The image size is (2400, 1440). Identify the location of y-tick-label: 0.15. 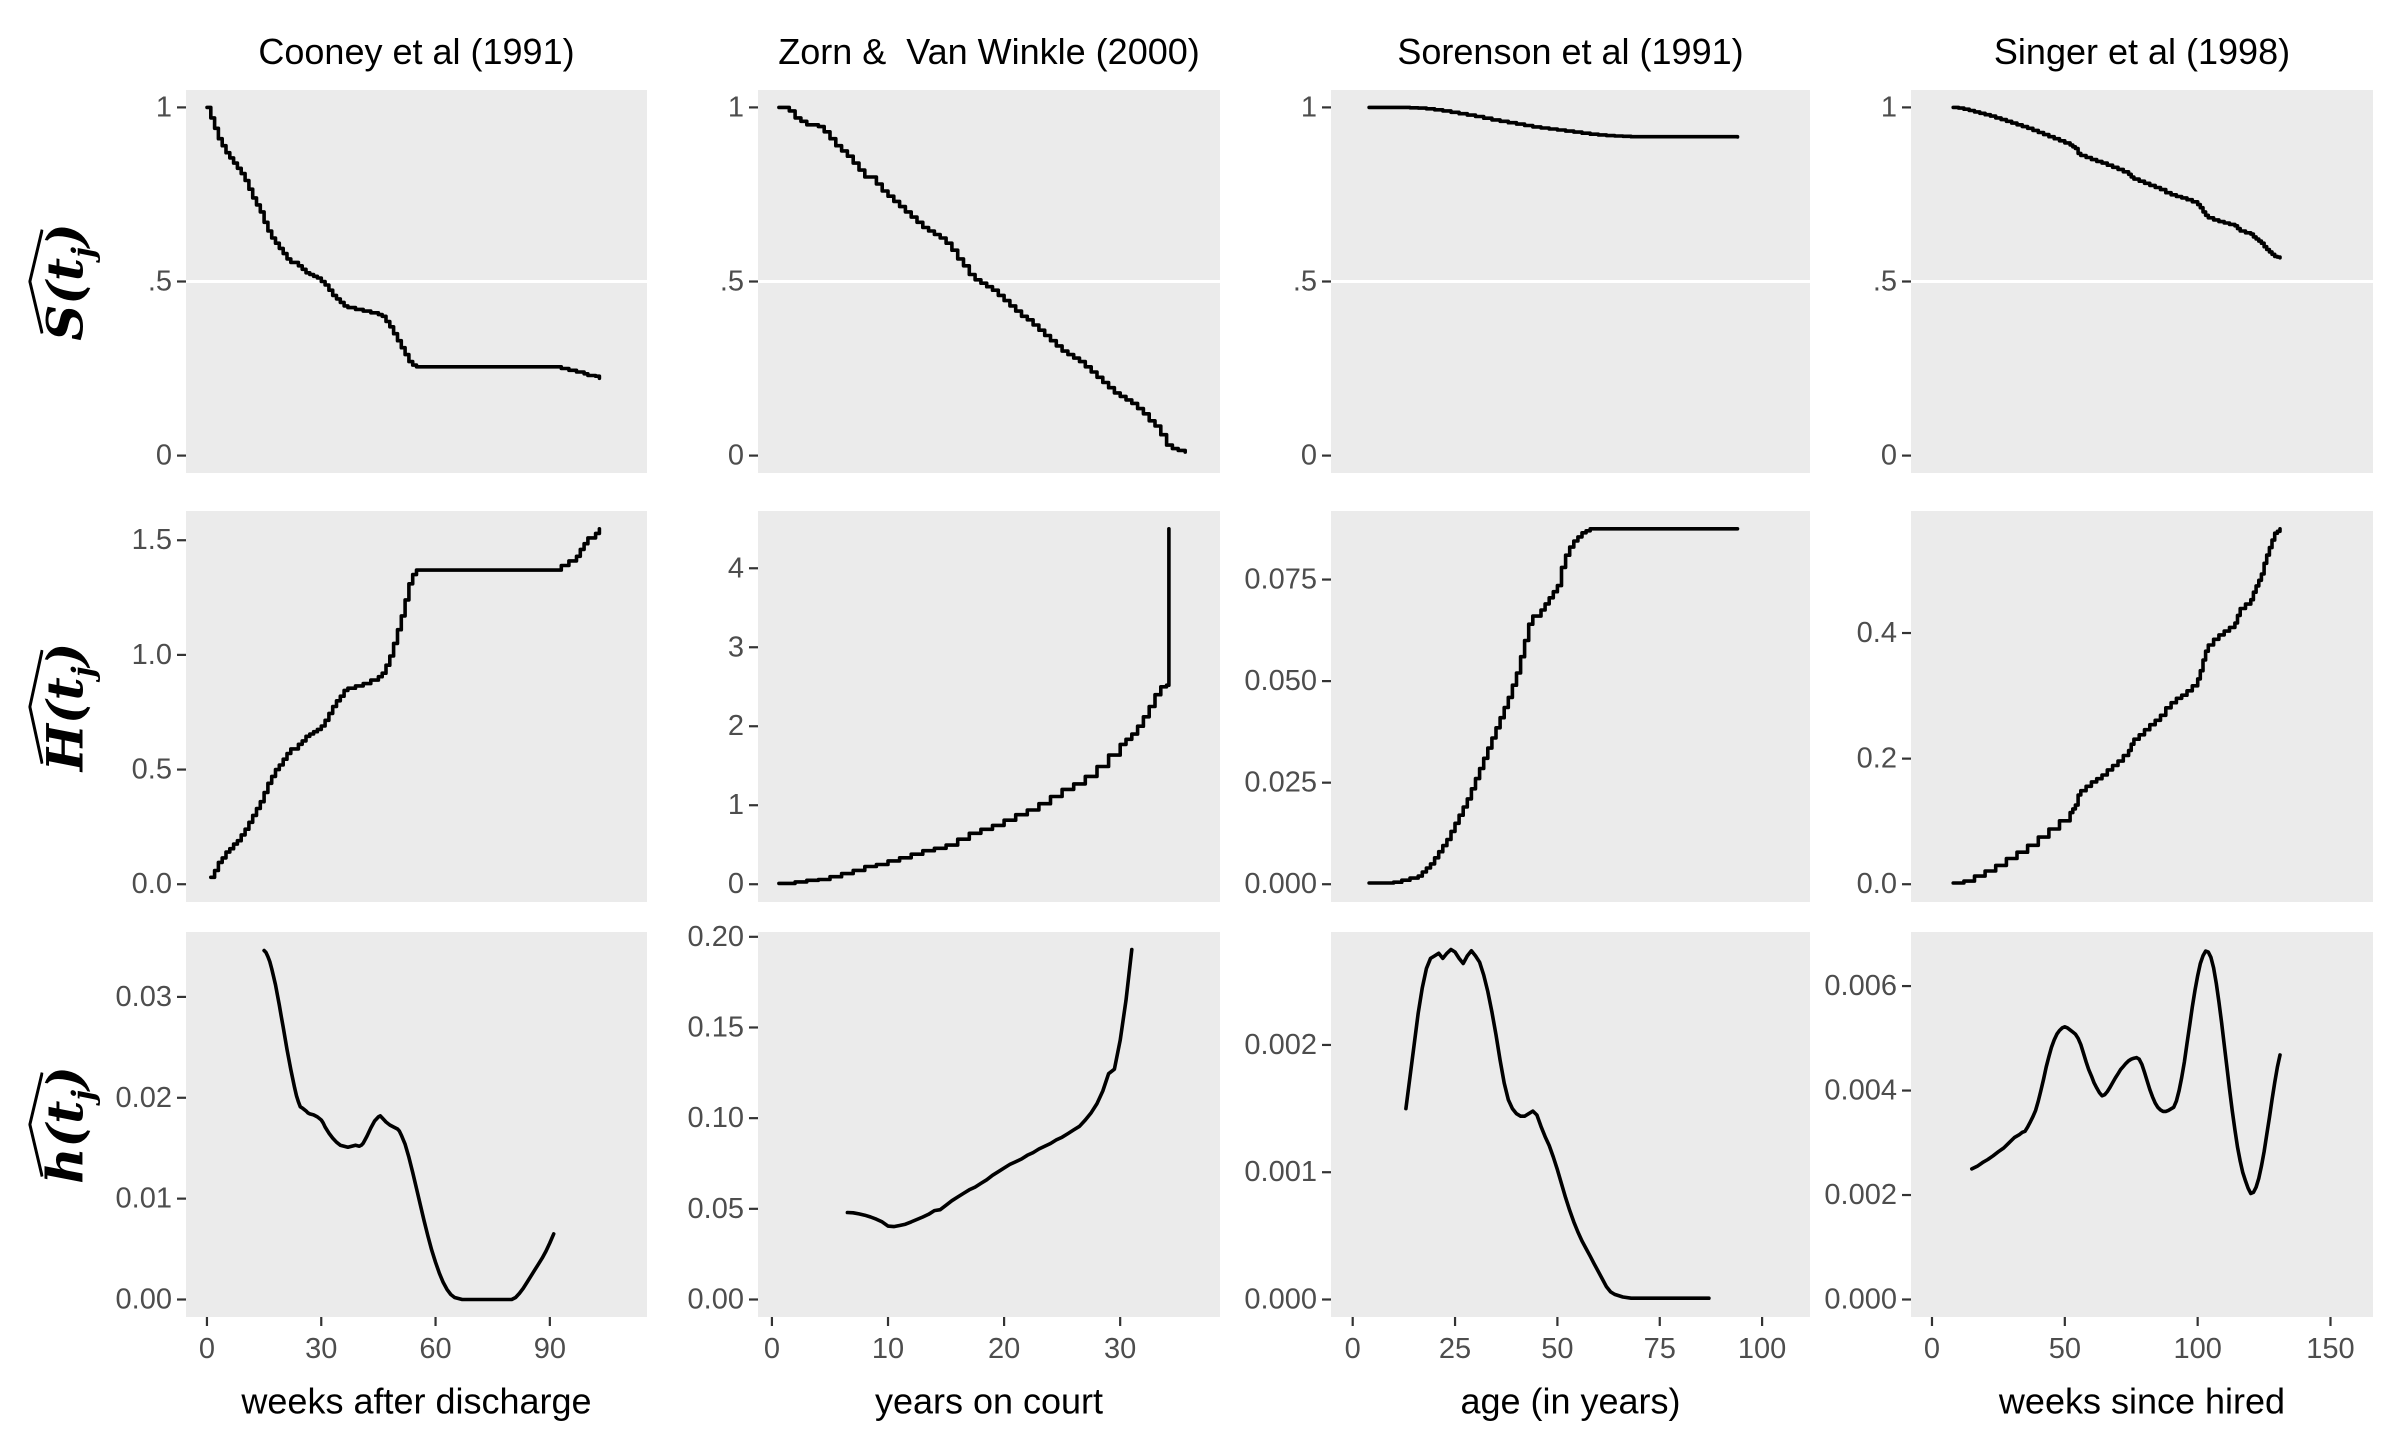
(716, 1027).